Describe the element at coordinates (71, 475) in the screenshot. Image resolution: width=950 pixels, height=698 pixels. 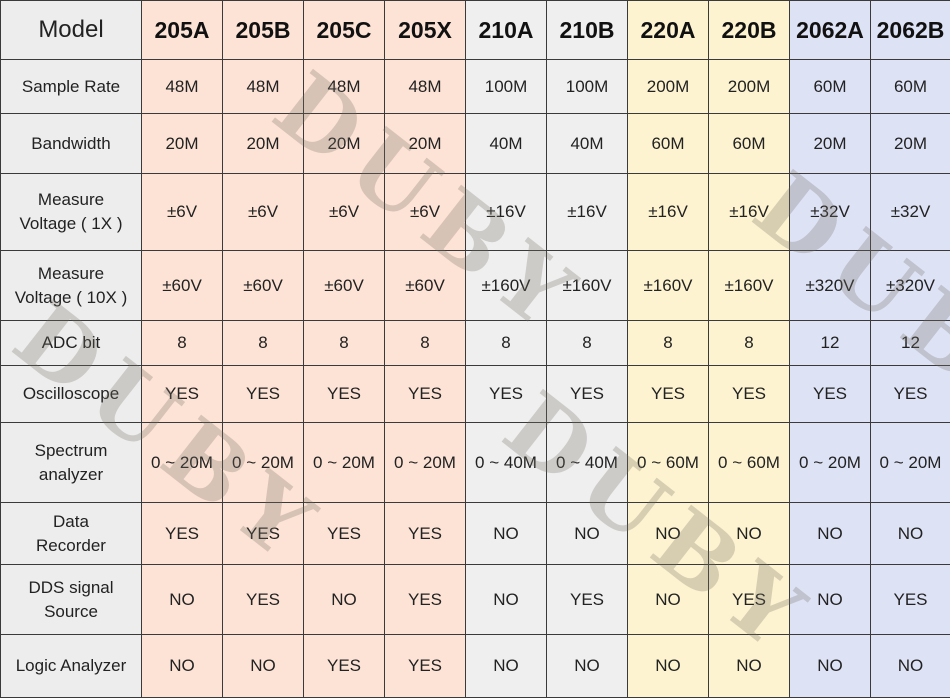
I see `row-label-line: analyzer` at that location.